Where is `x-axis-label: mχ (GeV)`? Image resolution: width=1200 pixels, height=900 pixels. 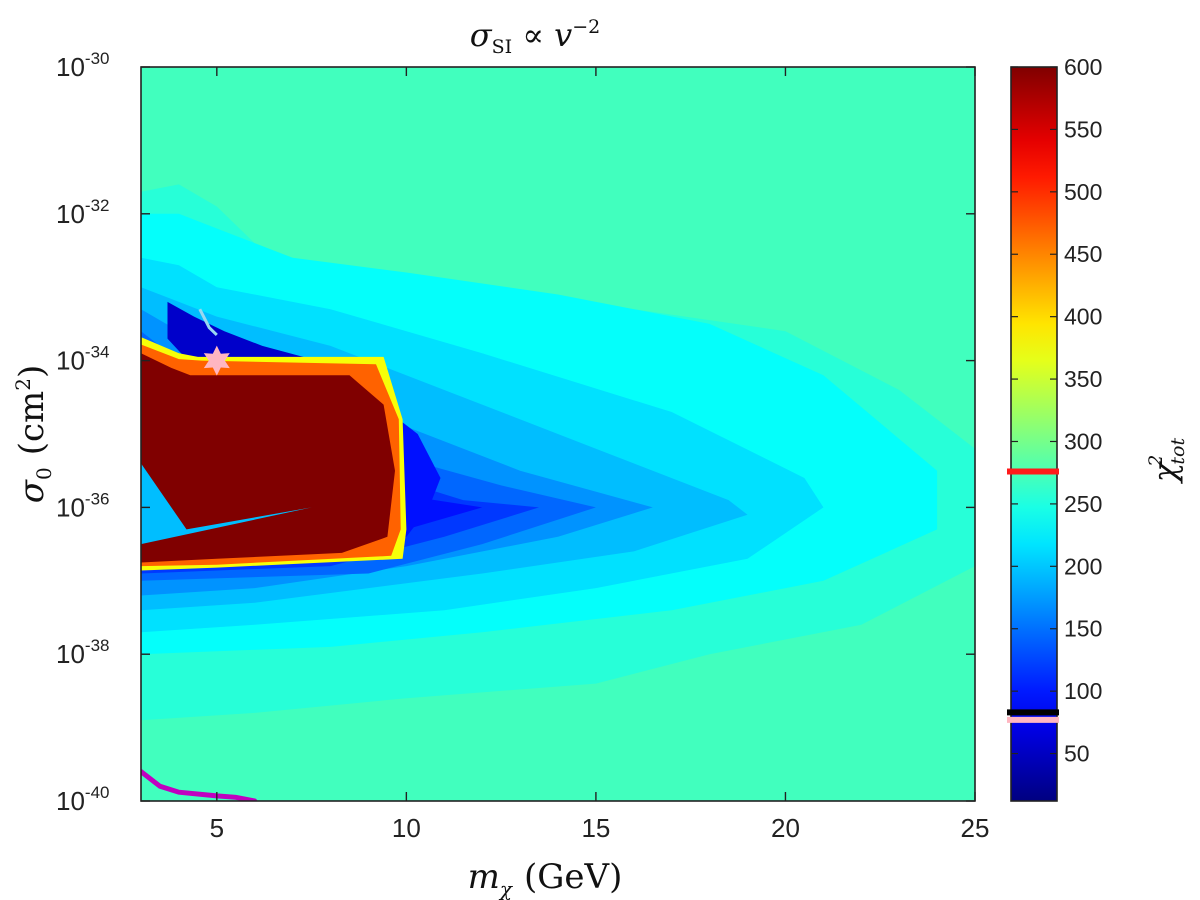
x-axis-label: mχ (GeV) is located at coordinates (545, 878).